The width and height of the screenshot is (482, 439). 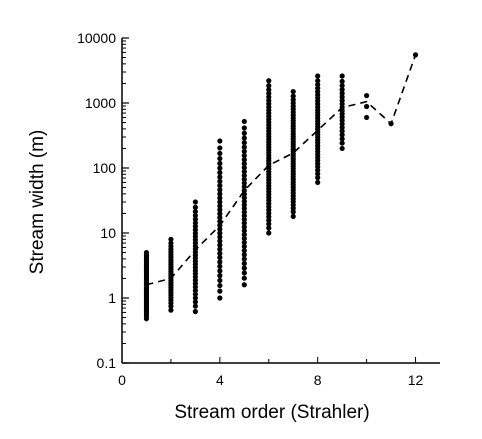 What do you see at coordinates (96, 38) in the screenshot?
I see `y-tick-label: 10000` at bounding box center [96, 38].